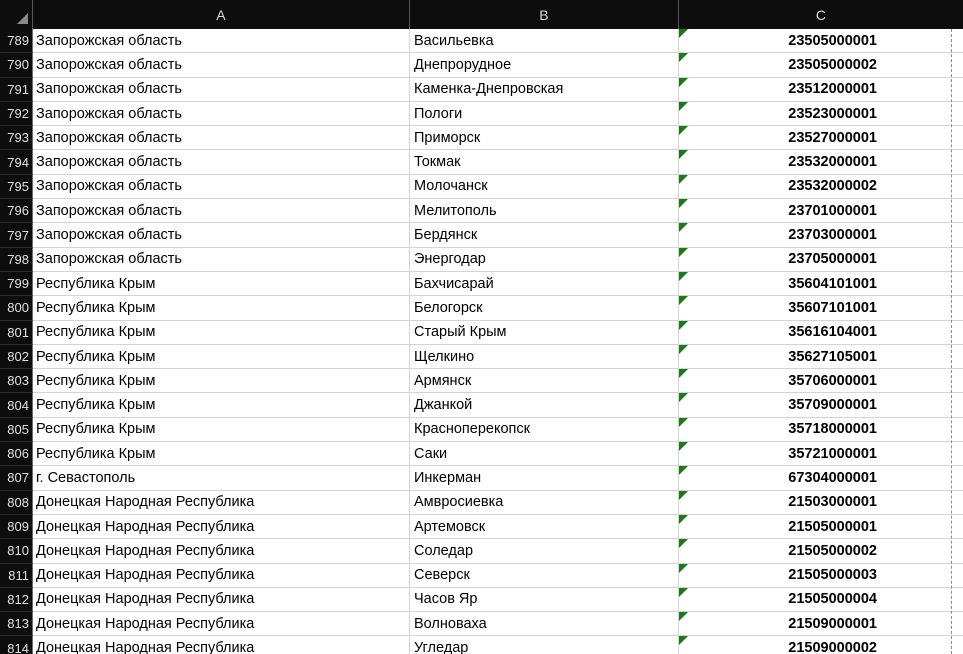  What do you see at coordinates (544, 114) in the screenshot?
I see `cell-city: Пологи` at bounding box center [544, 114].